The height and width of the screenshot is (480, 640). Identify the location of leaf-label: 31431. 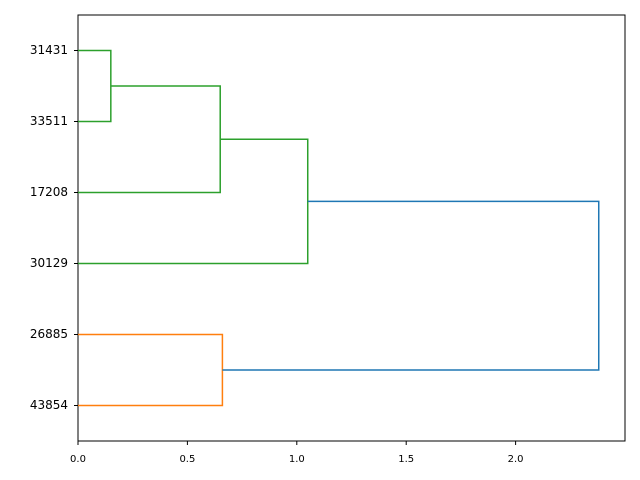
(49, 50).